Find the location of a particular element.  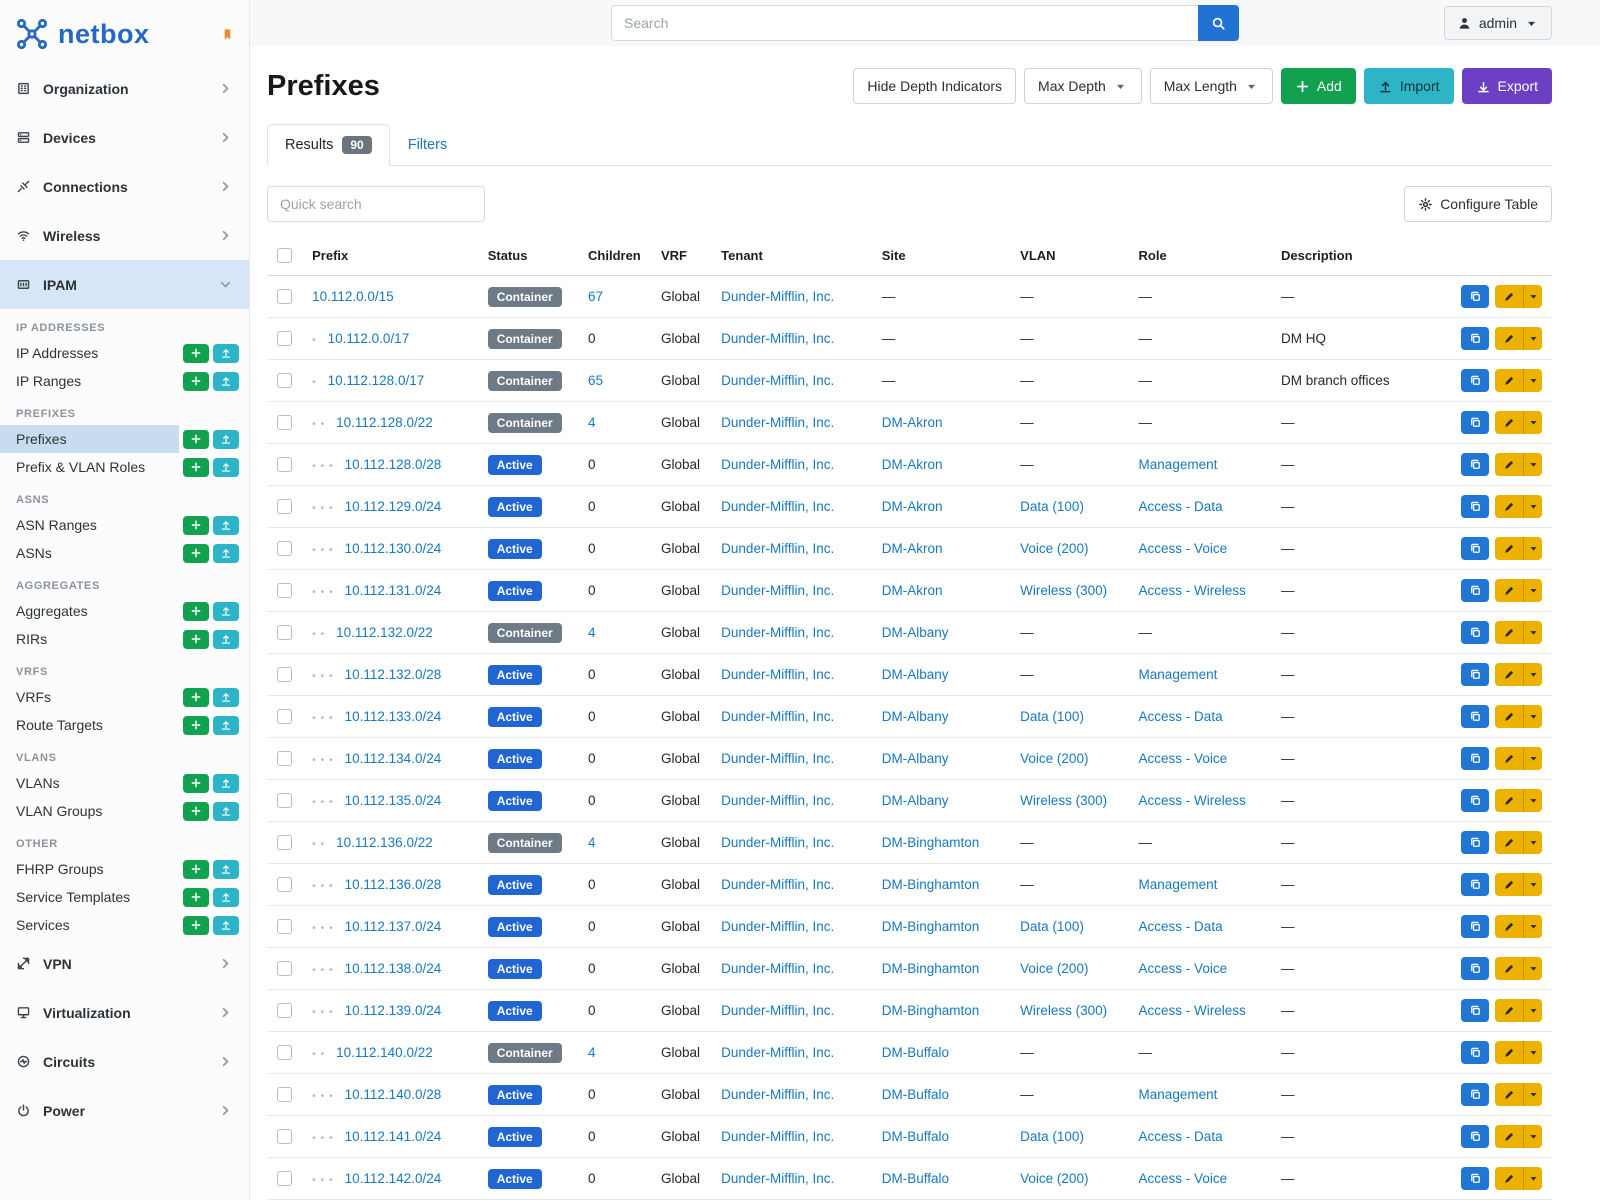

sidebar-item-ipam: IPAM is located at coordinates (124, 284).